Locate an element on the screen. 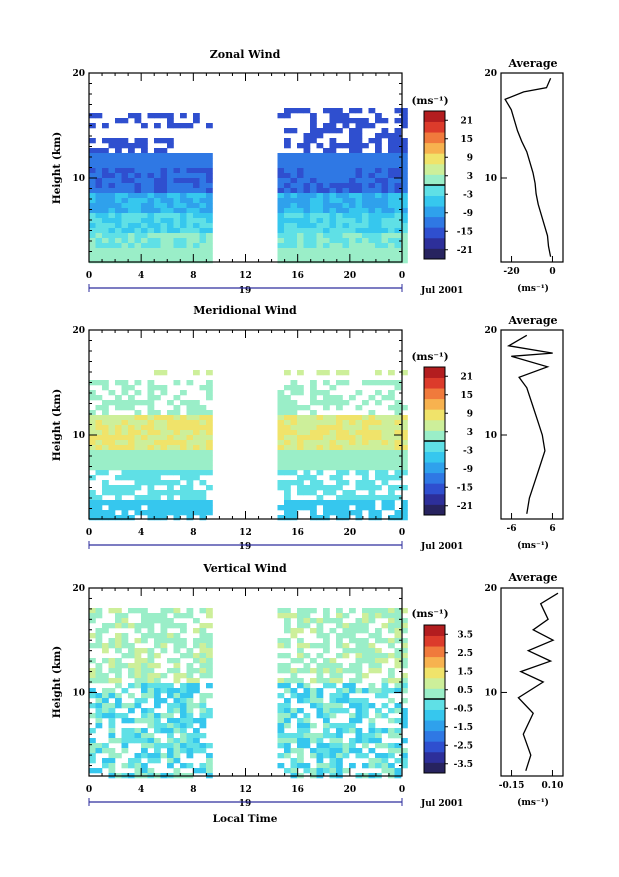 The height and width of the screenshot is (877, 619). meridional-date-label: Jul 2001 is located at coordinates (441, 547).